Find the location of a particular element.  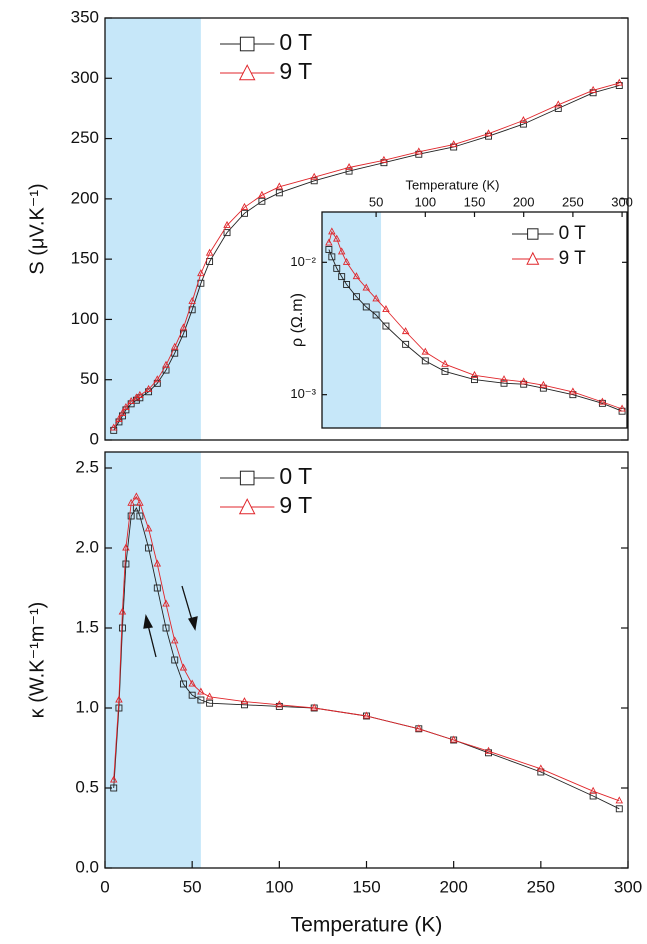

x-tick-label: 250 is located at coordinates (541, 886).